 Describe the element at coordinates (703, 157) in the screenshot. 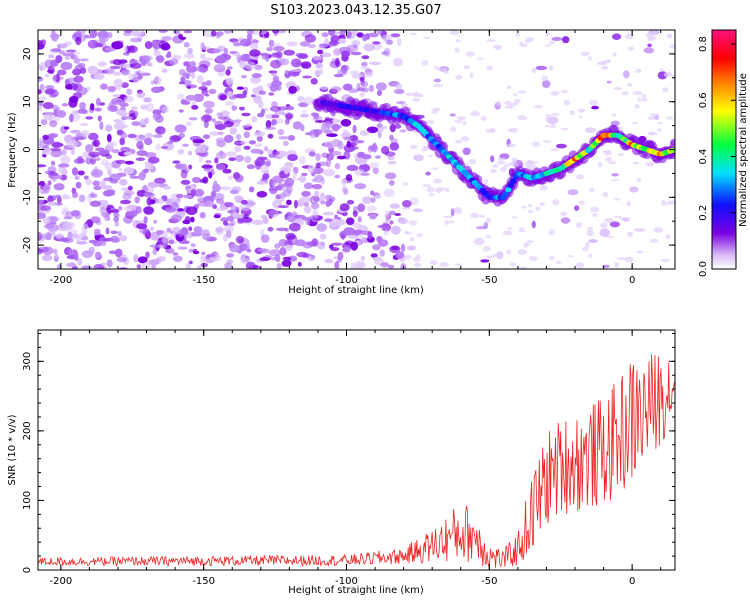

I see `colorbar-tick-label: 0.4` at that location.